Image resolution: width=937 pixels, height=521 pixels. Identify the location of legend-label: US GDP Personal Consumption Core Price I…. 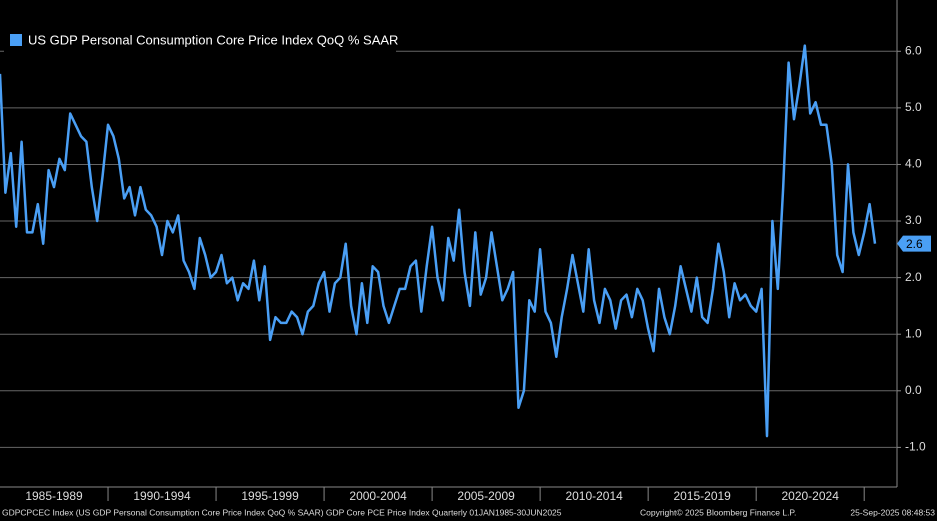
(213, 39).